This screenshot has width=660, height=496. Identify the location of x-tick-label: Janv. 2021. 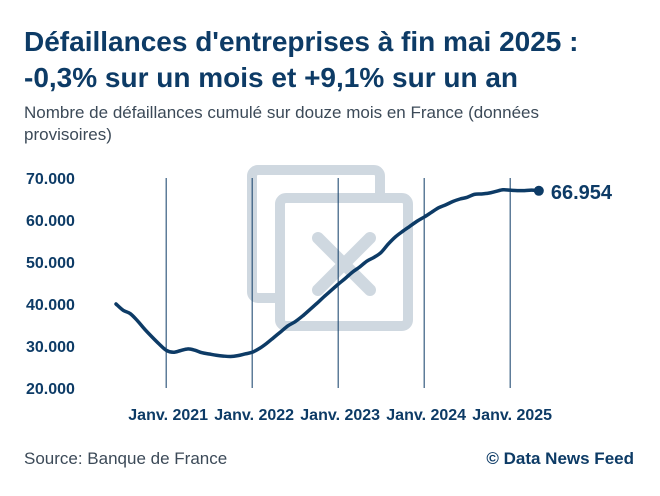
(168, 415).